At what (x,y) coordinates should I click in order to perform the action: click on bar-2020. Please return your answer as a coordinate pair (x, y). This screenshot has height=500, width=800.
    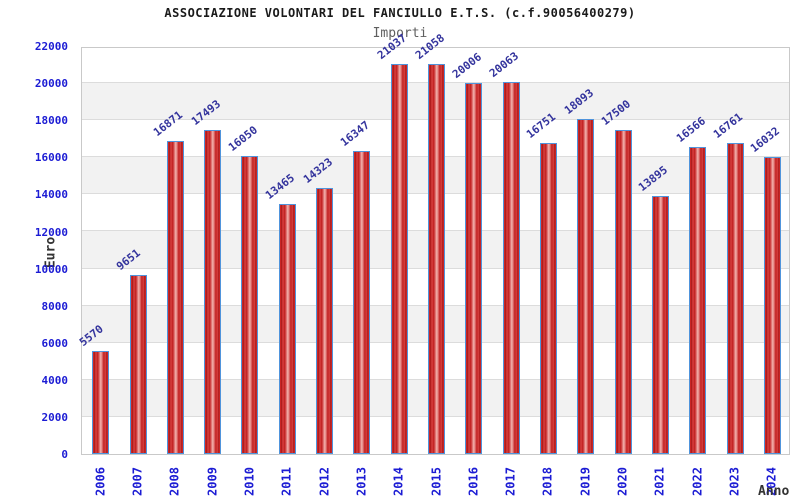
    Looking at the image, I should click on (623, 291).